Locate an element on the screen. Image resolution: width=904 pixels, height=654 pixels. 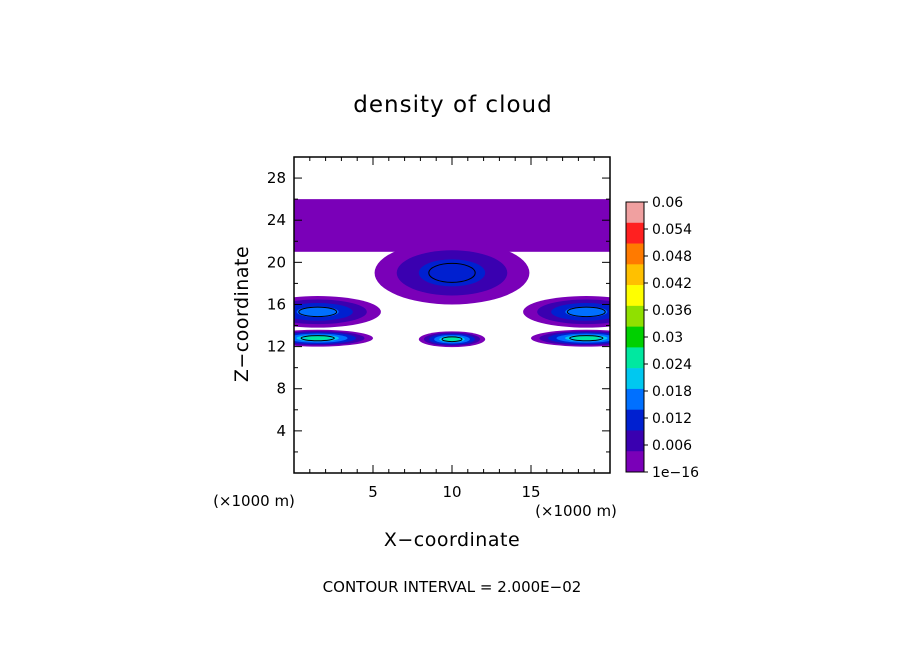
colorbar-label: 0.024 is located at coordinates (672, 365).